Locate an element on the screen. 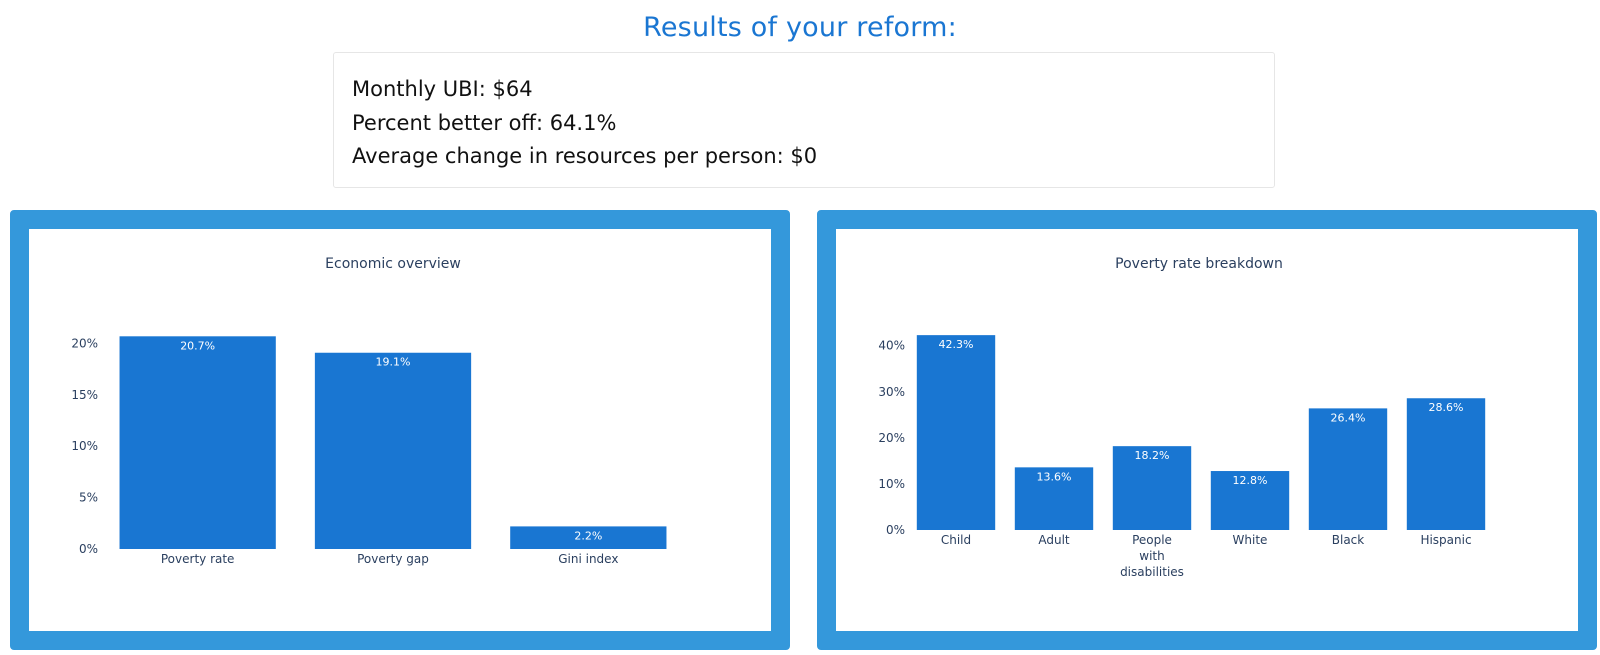  x-tick-label-line: Poverty gap is located at coordinates (393, 559).